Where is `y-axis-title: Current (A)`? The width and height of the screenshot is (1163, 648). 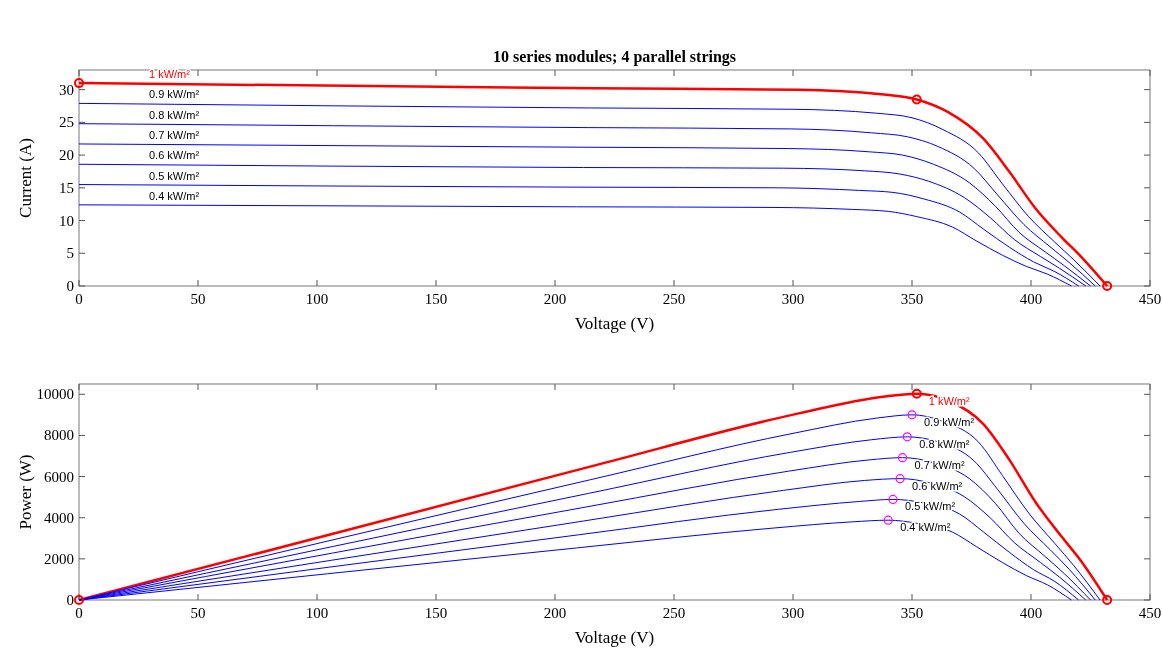
y-axis-title: Current (A) is located at coordinates (25, 178).